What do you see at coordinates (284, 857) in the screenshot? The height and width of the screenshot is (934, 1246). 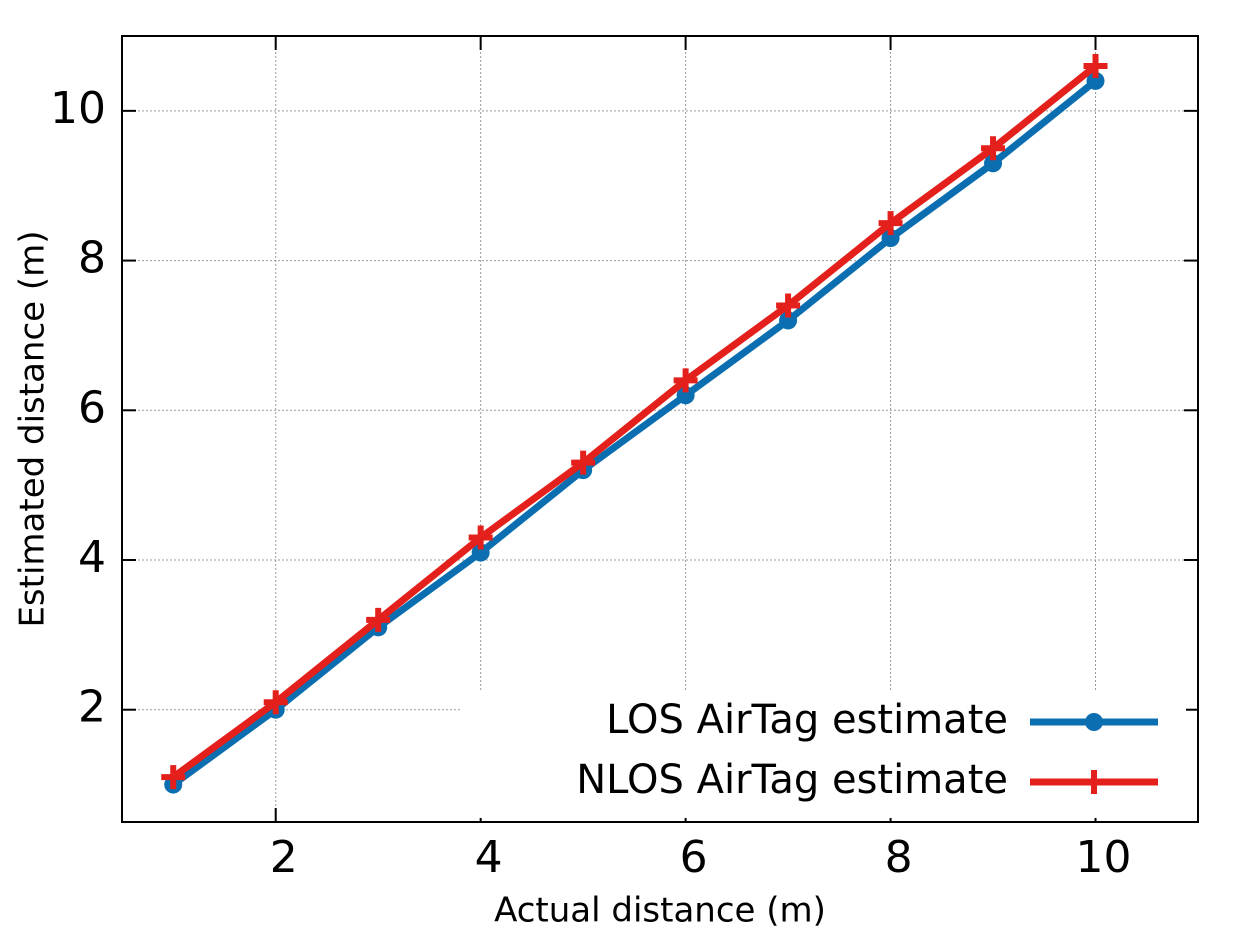 I see `x-tick-label: 2` at bounding box center [284, 857].